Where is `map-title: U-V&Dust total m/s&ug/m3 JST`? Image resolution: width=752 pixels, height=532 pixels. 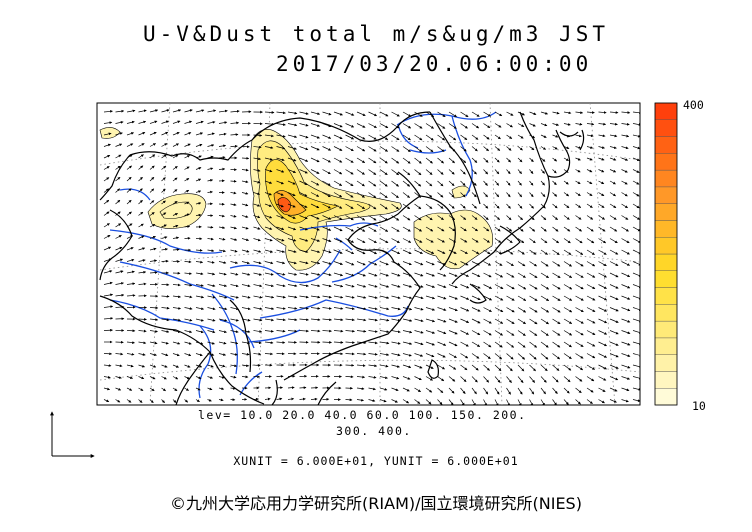
map-title: U-V&Dust total m/s&ug/m3 JST is located at coordinates (375, 34).